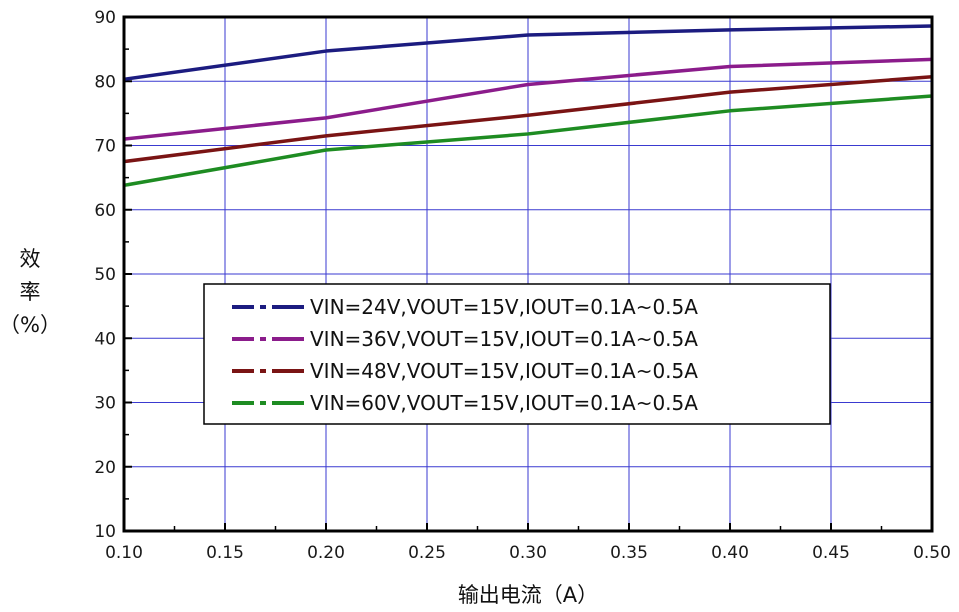 The height and width of the screenshot is (612, 959). Describe the element at coordinates (105, 211) in the screenshot. I see `y-tick-label: 60` at that location.